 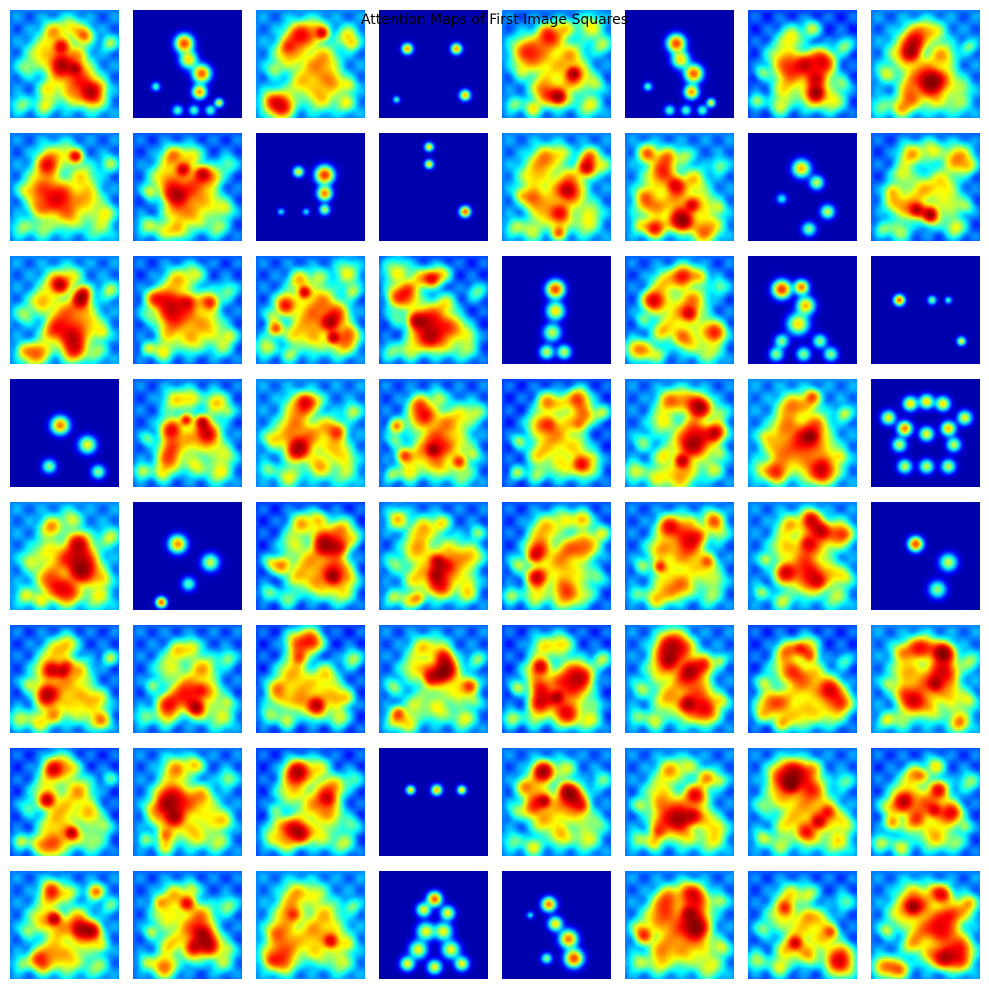 I want to click on attention-map-r7-c1, so click(x=64, y=802).